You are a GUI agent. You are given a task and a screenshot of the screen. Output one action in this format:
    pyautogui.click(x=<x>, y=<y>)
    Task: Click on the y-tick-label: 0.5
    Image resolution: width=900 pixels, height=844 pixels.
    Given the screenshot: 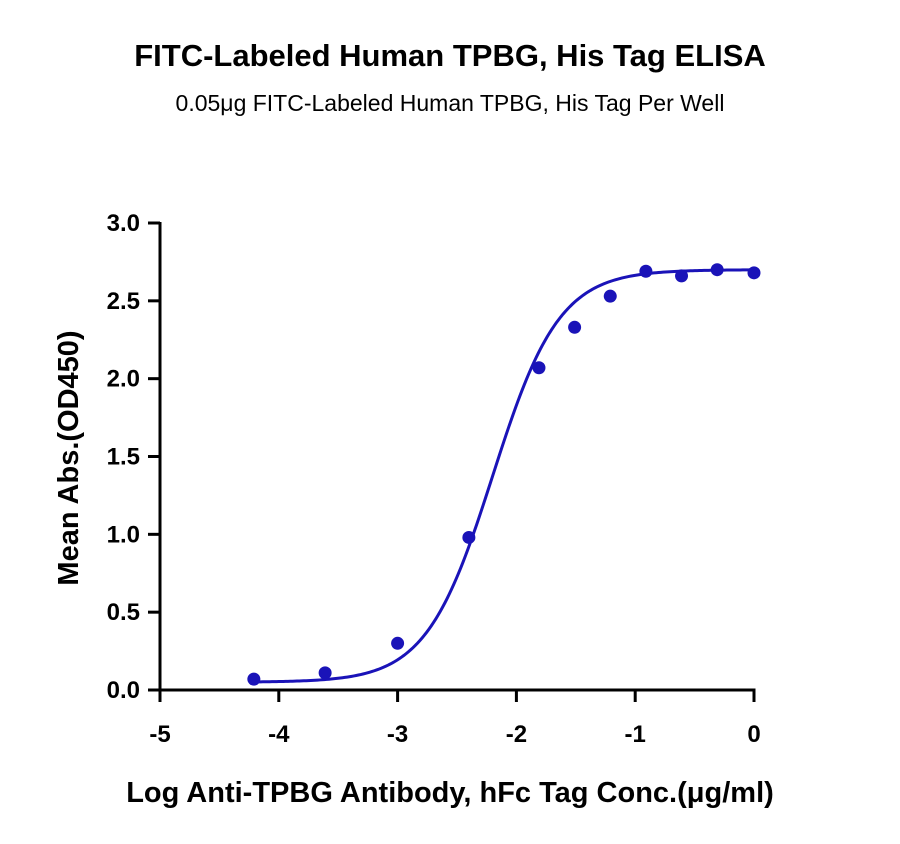 What is the action you would take?
    pyautogui.click(x=123, y=612)
    